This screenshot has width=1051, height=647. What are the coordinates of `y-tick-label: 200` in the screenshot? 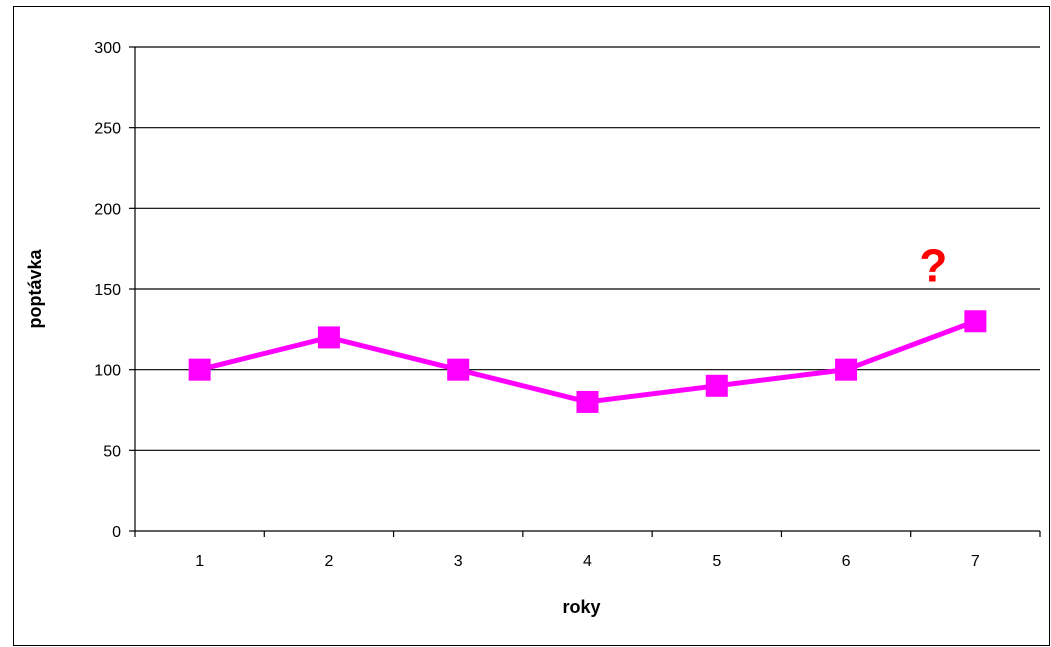 It's located at (107, 209).